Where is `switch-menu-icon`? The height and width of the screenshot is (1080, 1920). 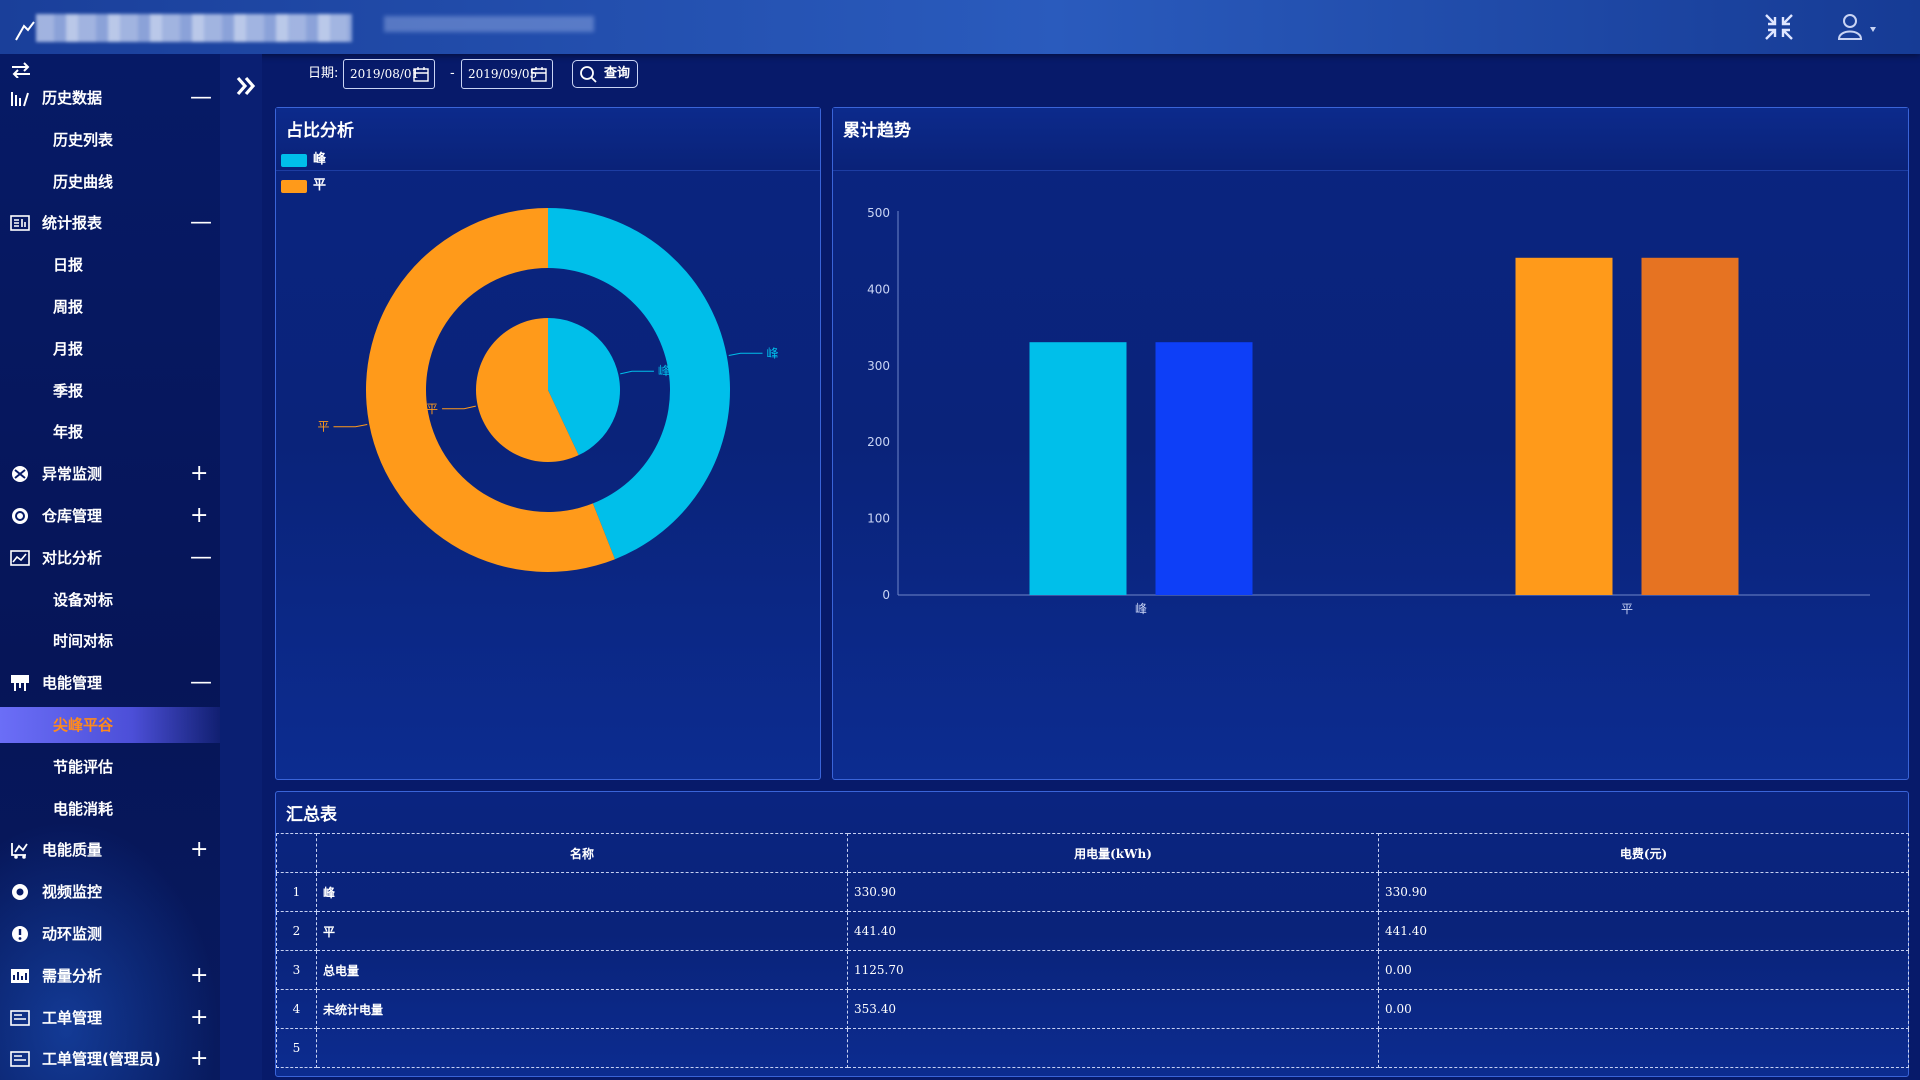
switch-menu-icon is located at coordinates (21, 70).